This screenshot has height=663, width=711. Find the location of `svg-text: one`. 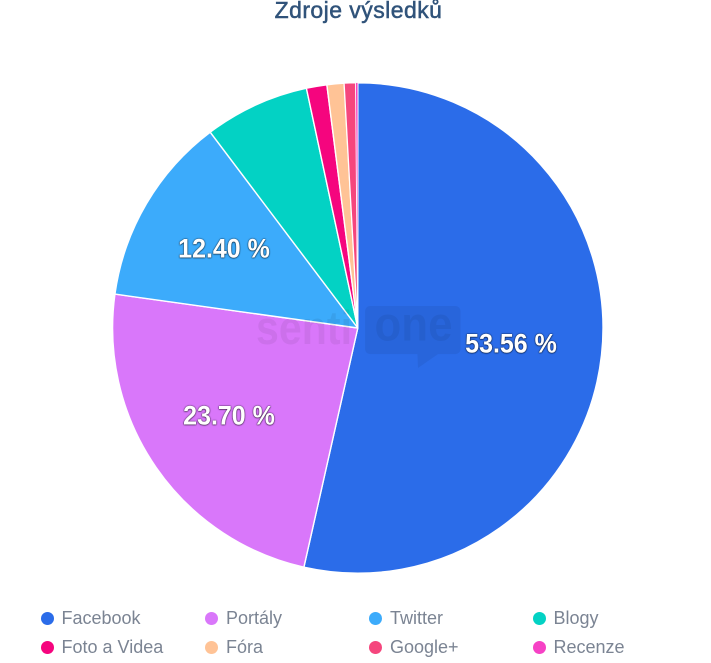

svg-text: one is located at coordinates (414, 325).